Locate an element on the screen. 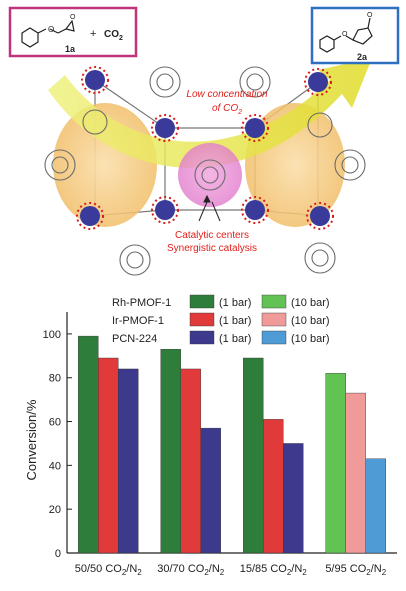 The image size is (406, 591). y-axis-ticks: 0 20 40 60 80 100 is located at coordinates (57, 444).